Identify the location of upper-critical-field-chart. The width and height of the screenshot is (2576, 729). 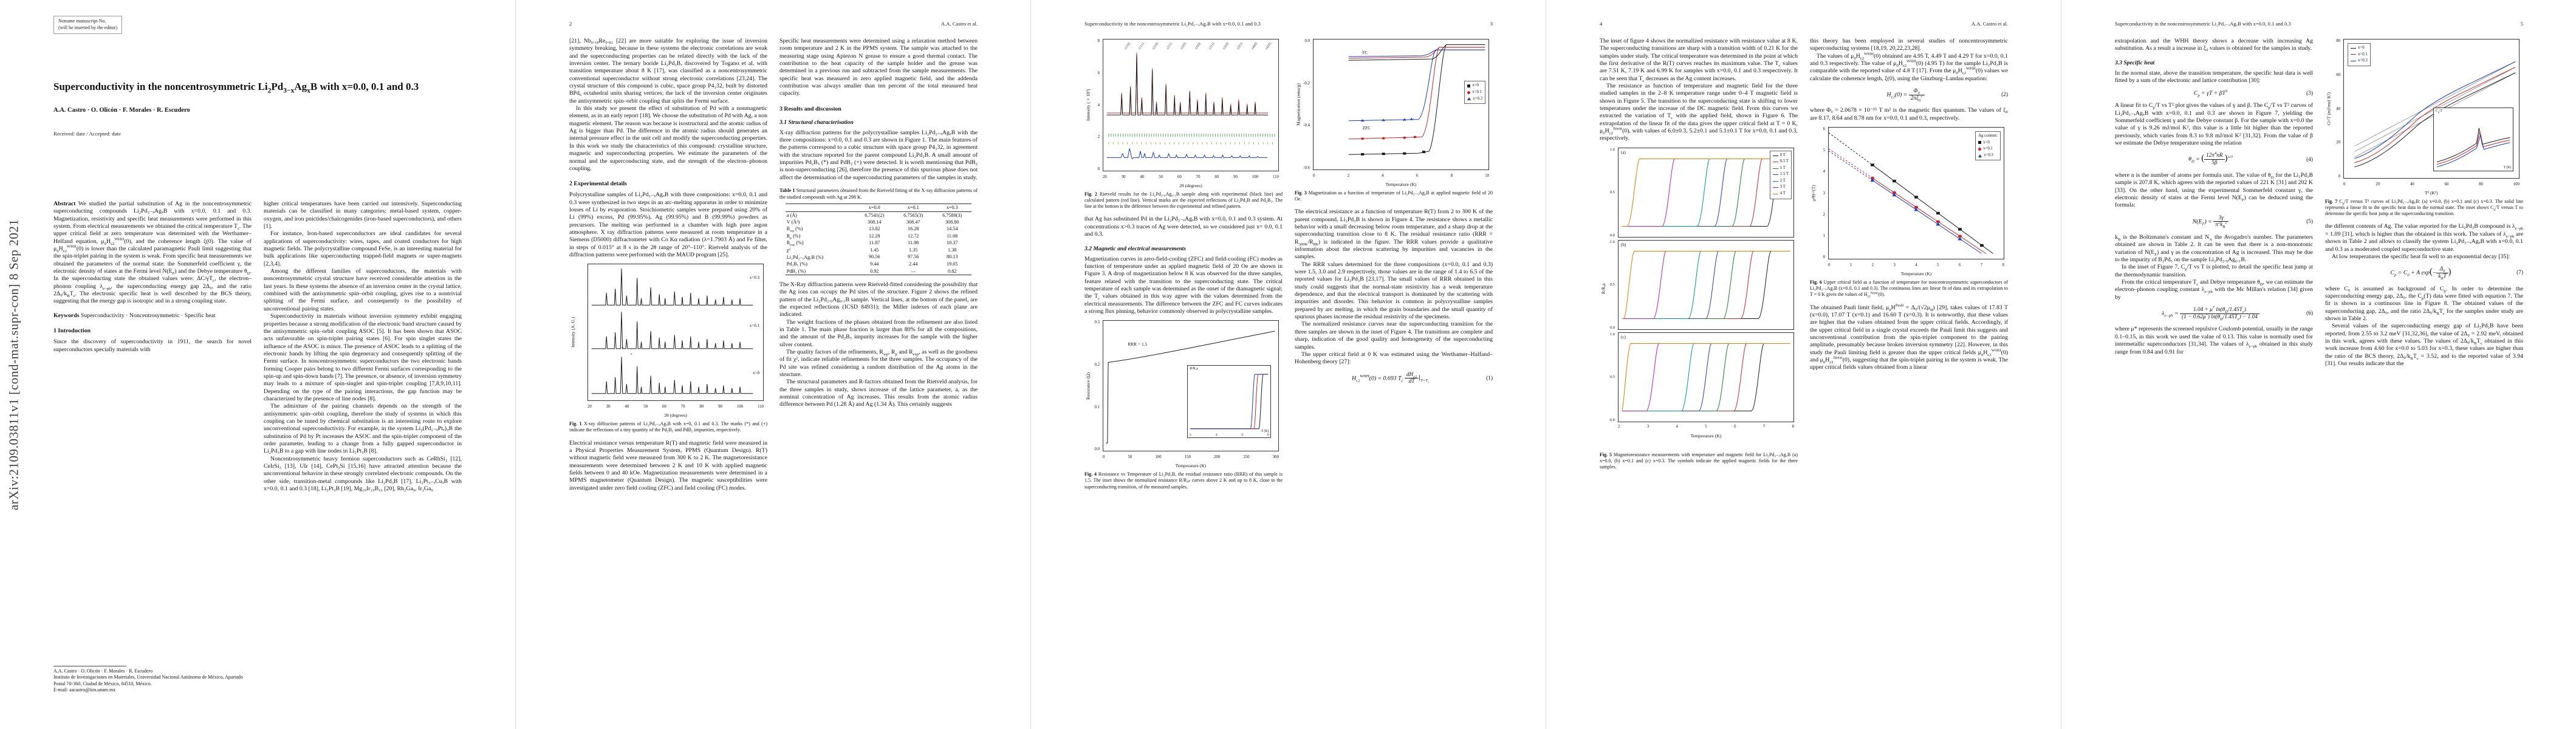
(1916, 194).